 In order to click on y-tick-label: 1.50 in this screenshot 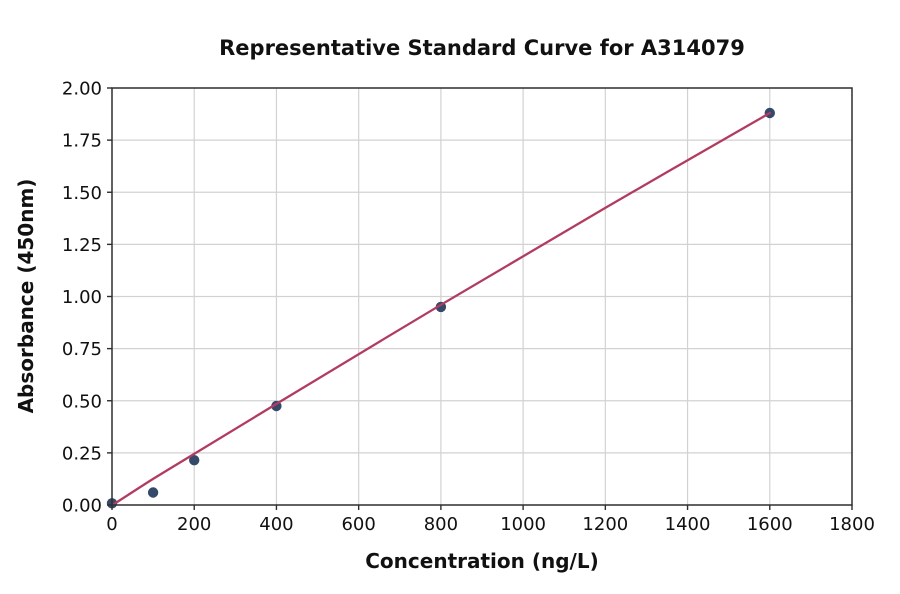, I will do `click(82, 193)`.